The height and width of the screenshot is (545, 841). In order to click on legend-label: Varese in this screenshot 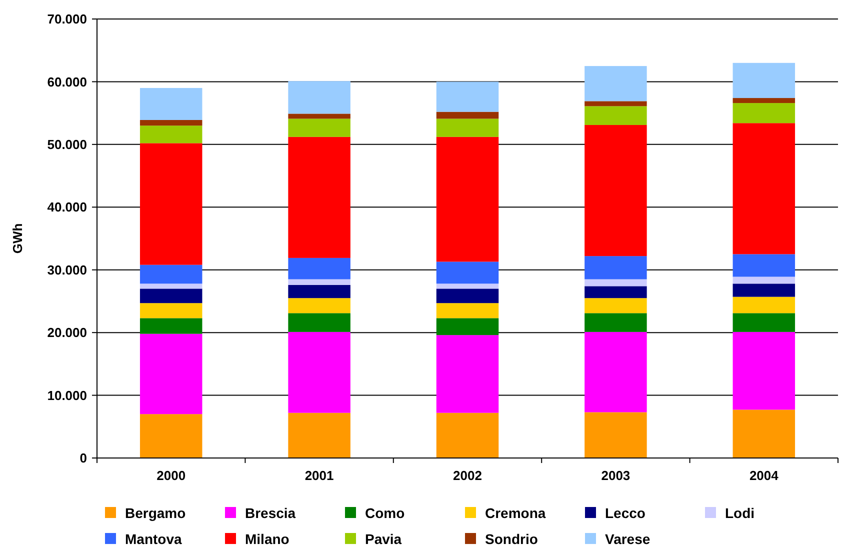, I will do `click(627, 537)`.